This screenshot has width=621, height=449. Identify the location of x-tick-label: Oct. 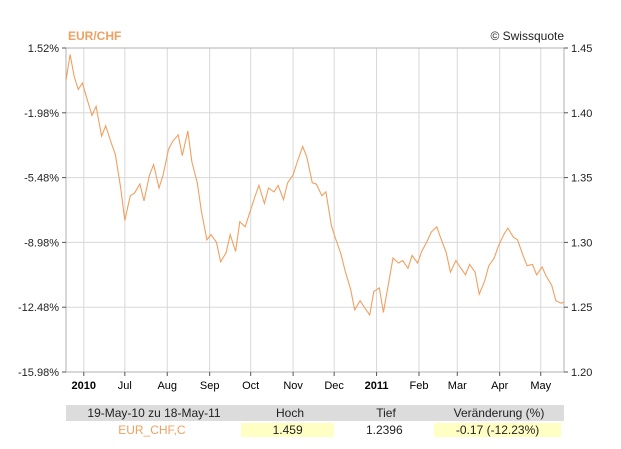
(250, 386).